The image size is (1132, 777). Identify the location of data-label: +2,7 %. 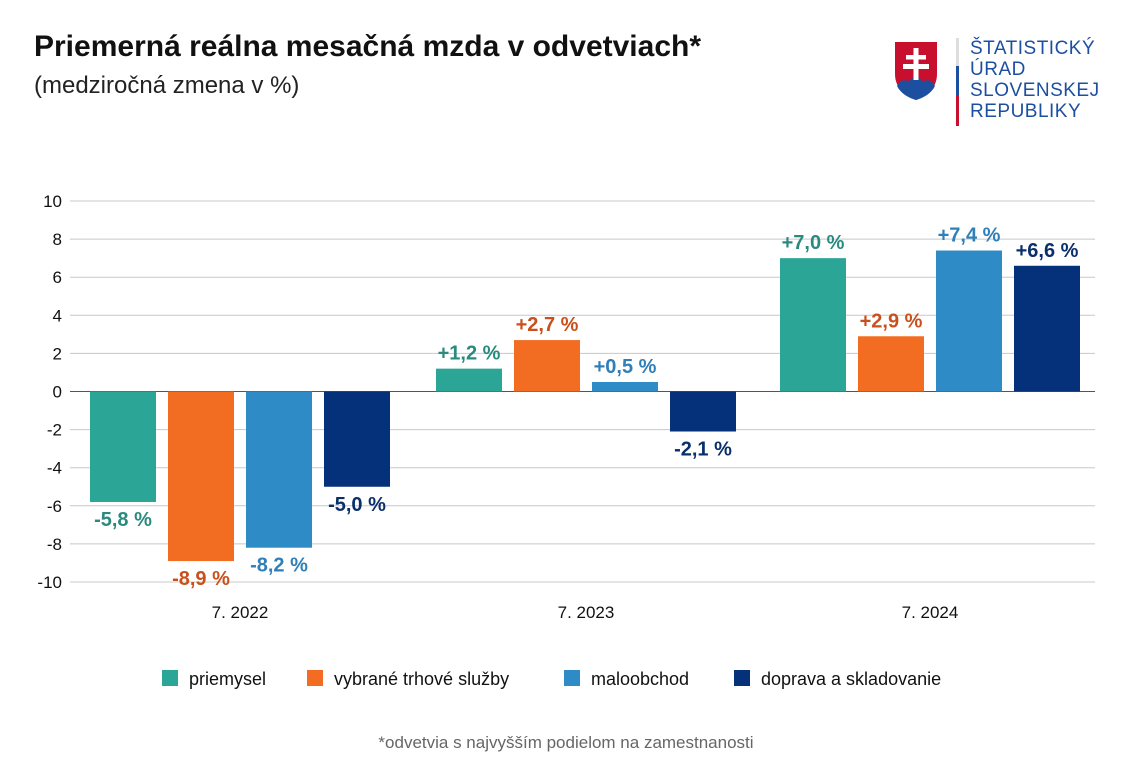
(547, 325).